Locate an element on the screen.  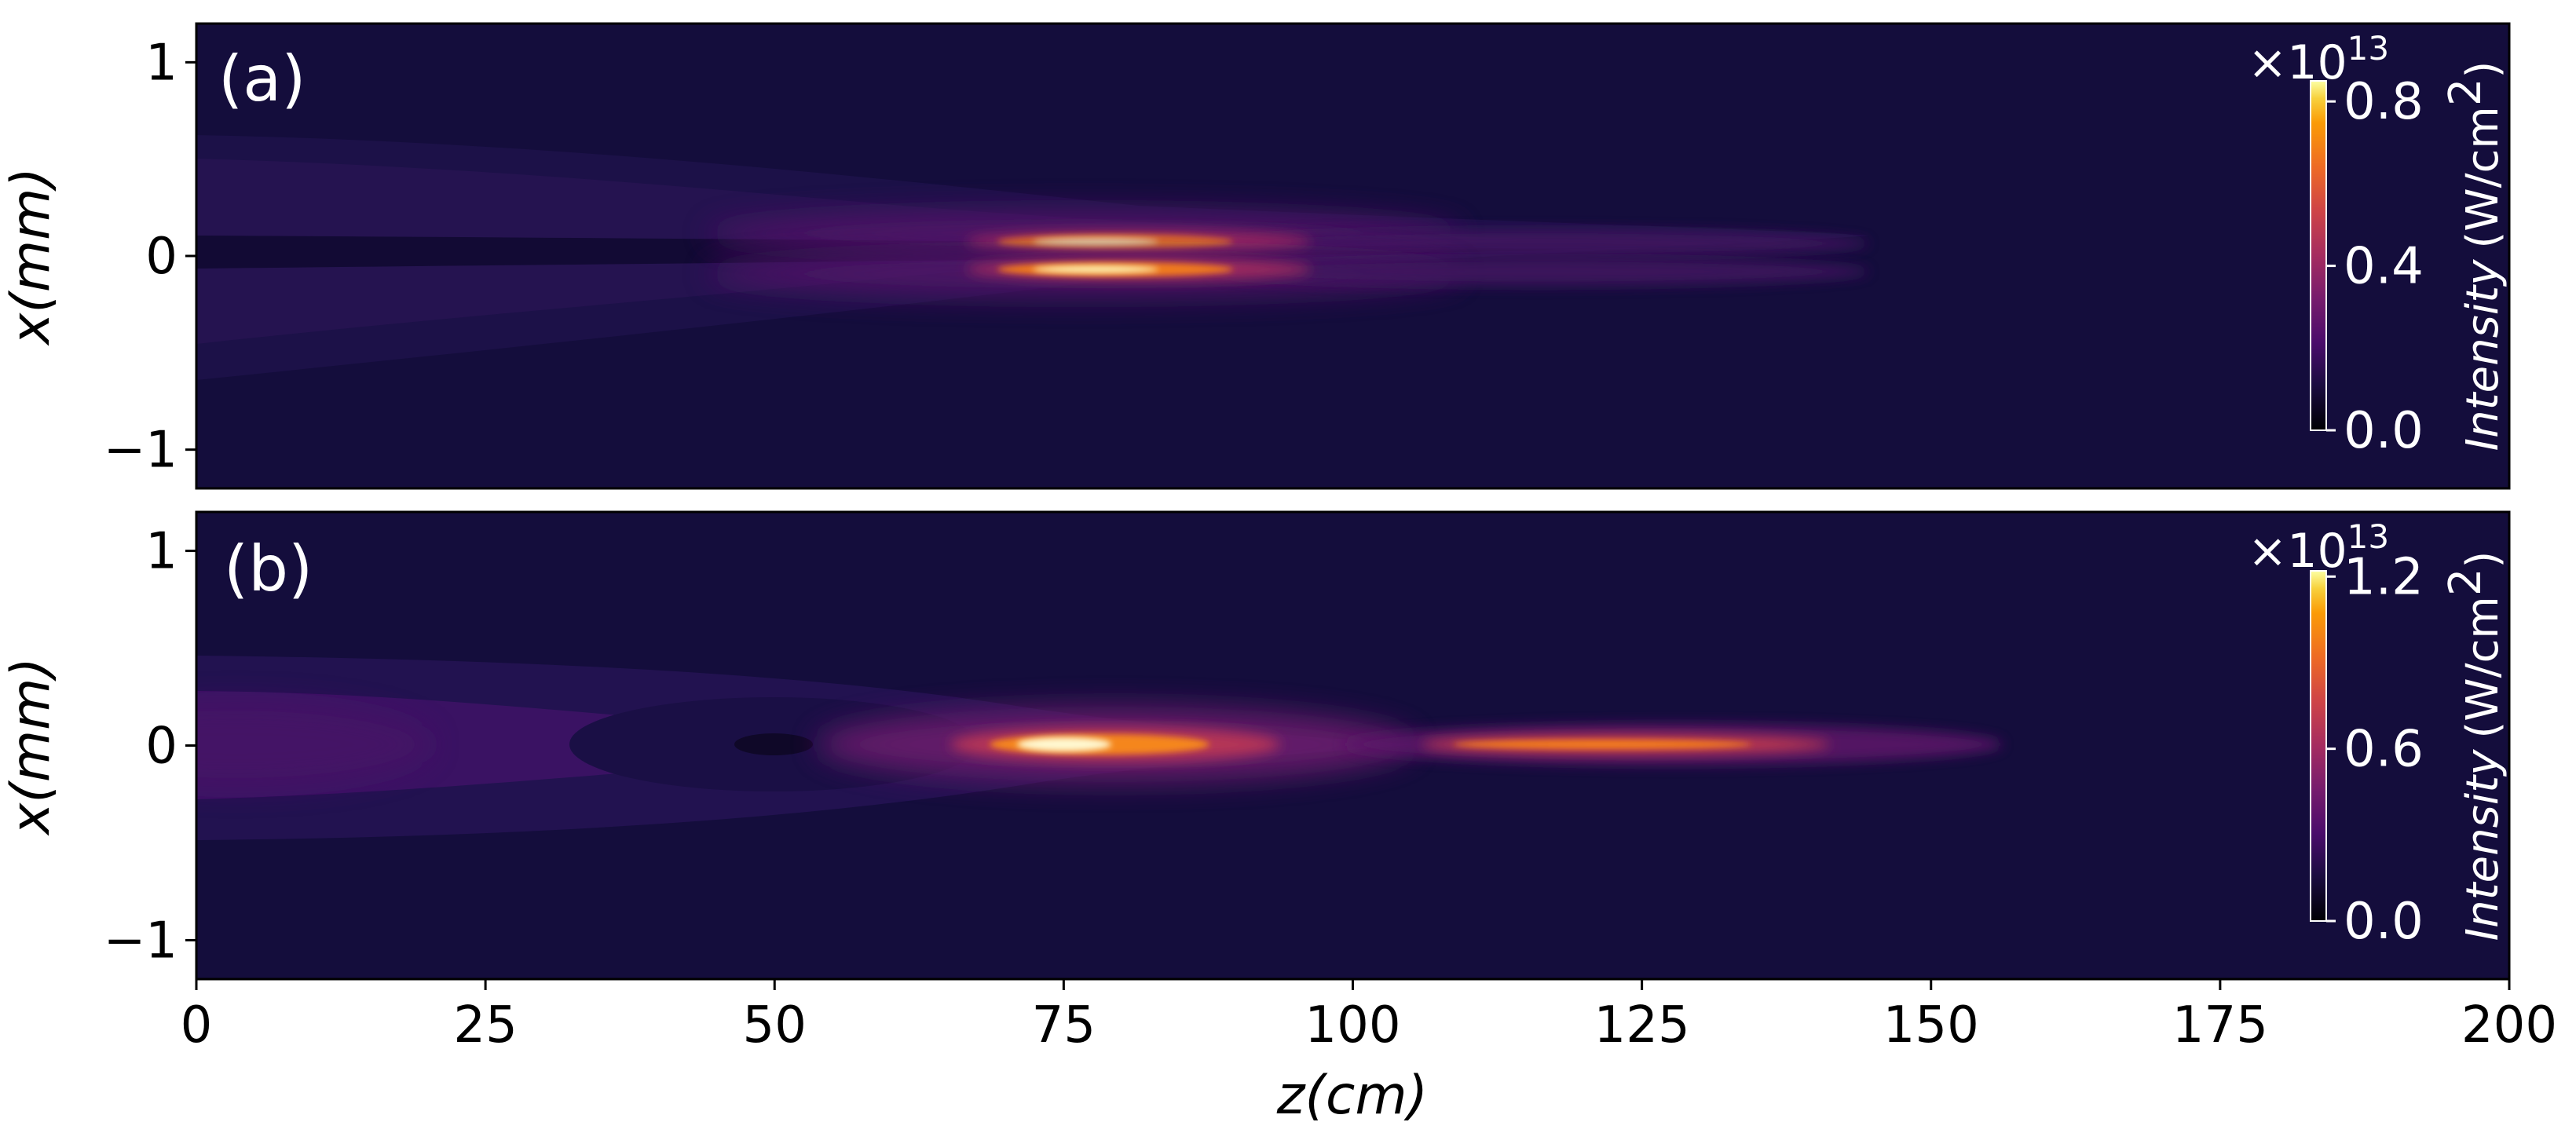
colorbar-a-scale: ×10¹³ is located at coordinates (2319, 59).